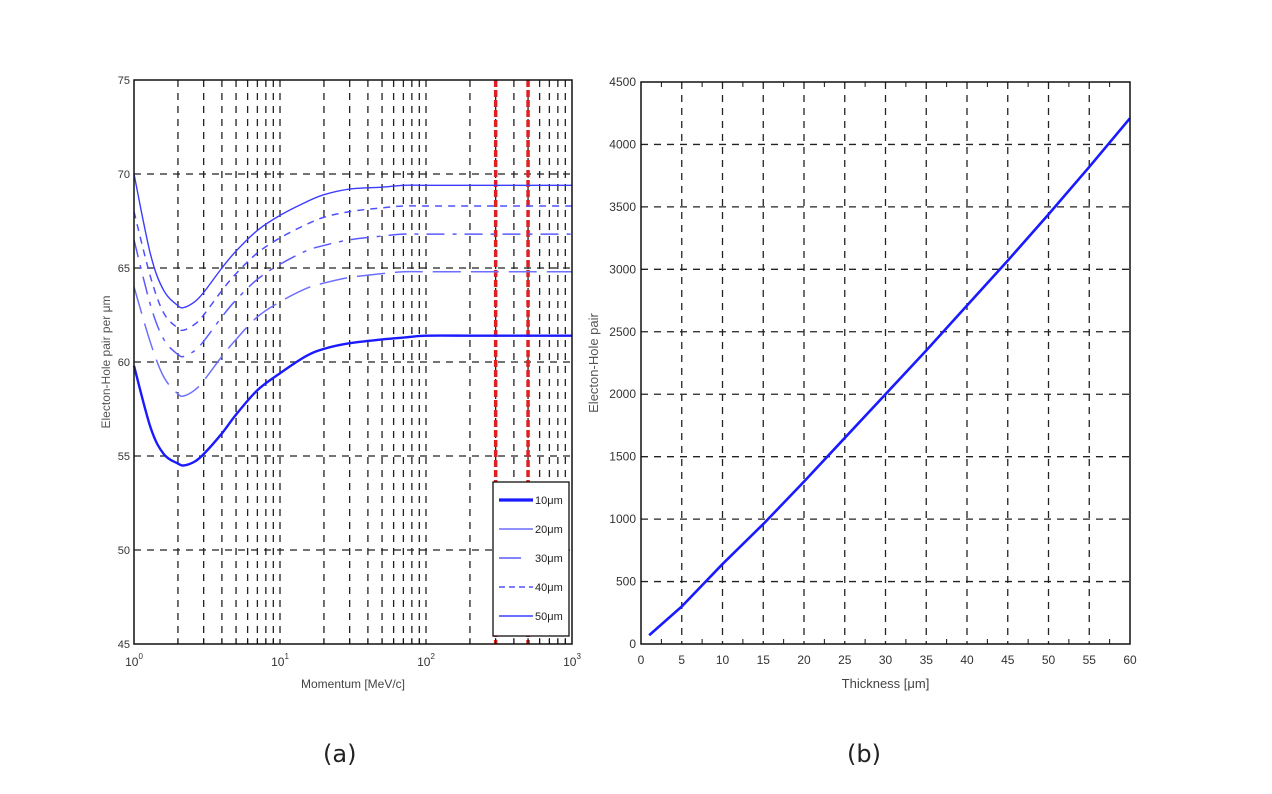 The height and width of the screenshot is (794, 1272). What do you see at coordinates (927, 660) in the screenshot?
I see `x-tick-label: 35` at bounding box center [927, 660].